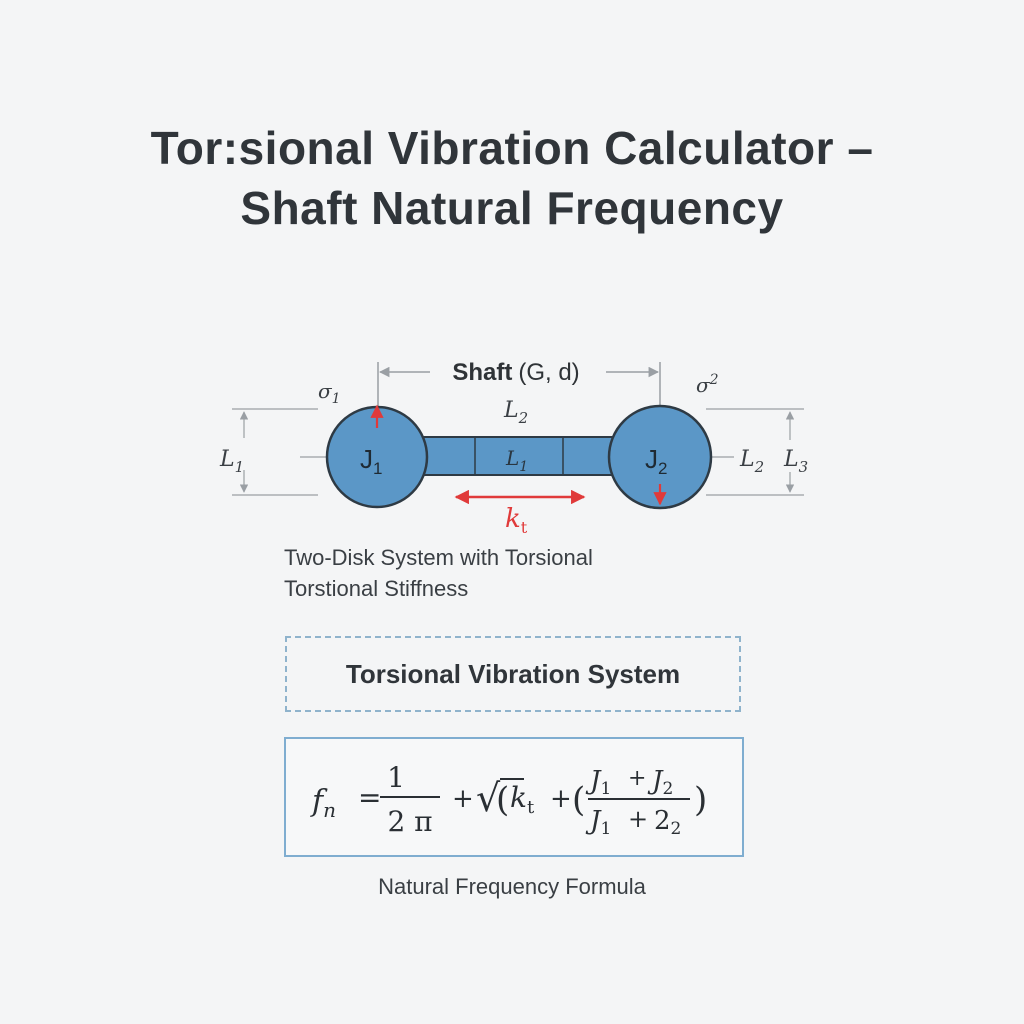  I want to click on shaft-label-params: (G, d), so click(548, 372).